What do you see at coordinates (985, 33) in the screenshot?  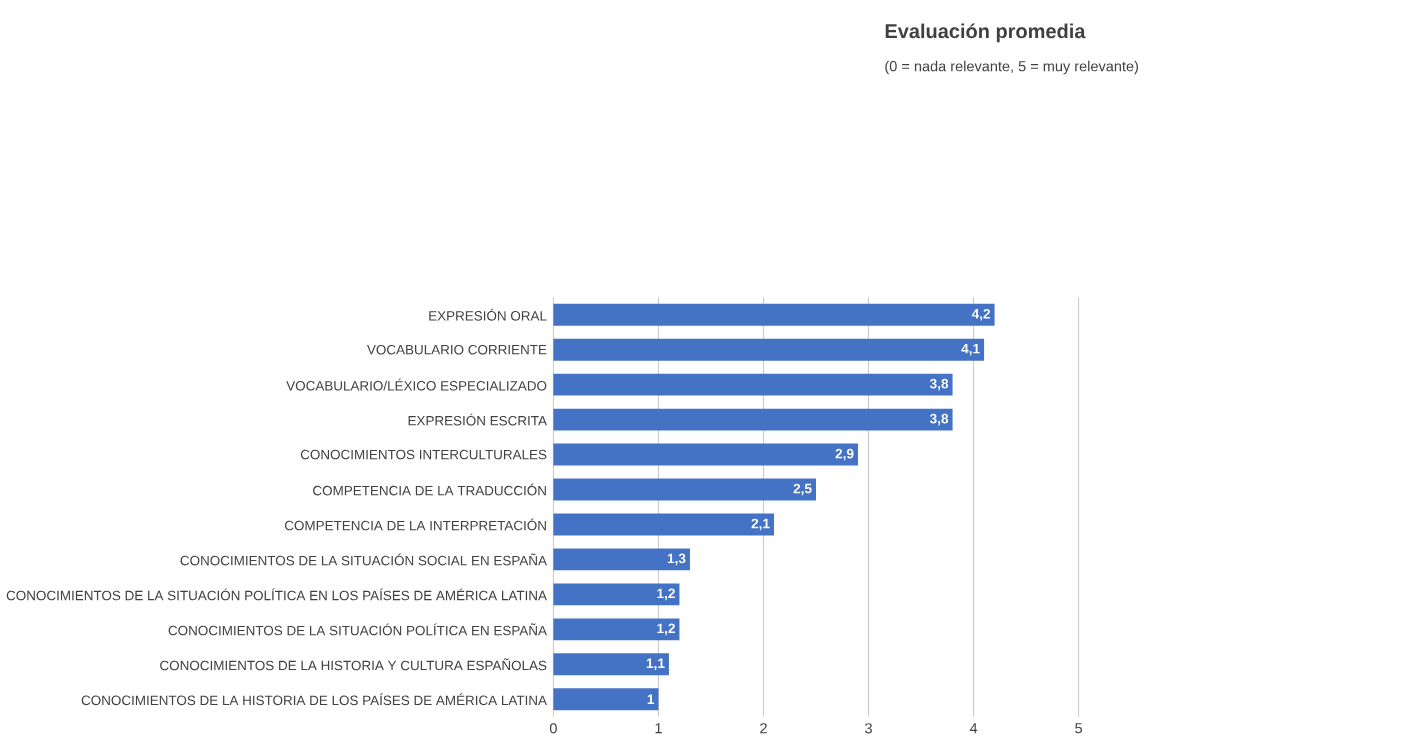 I see `chart-title: Evaluación promedia` at bounding box center [985, 33].